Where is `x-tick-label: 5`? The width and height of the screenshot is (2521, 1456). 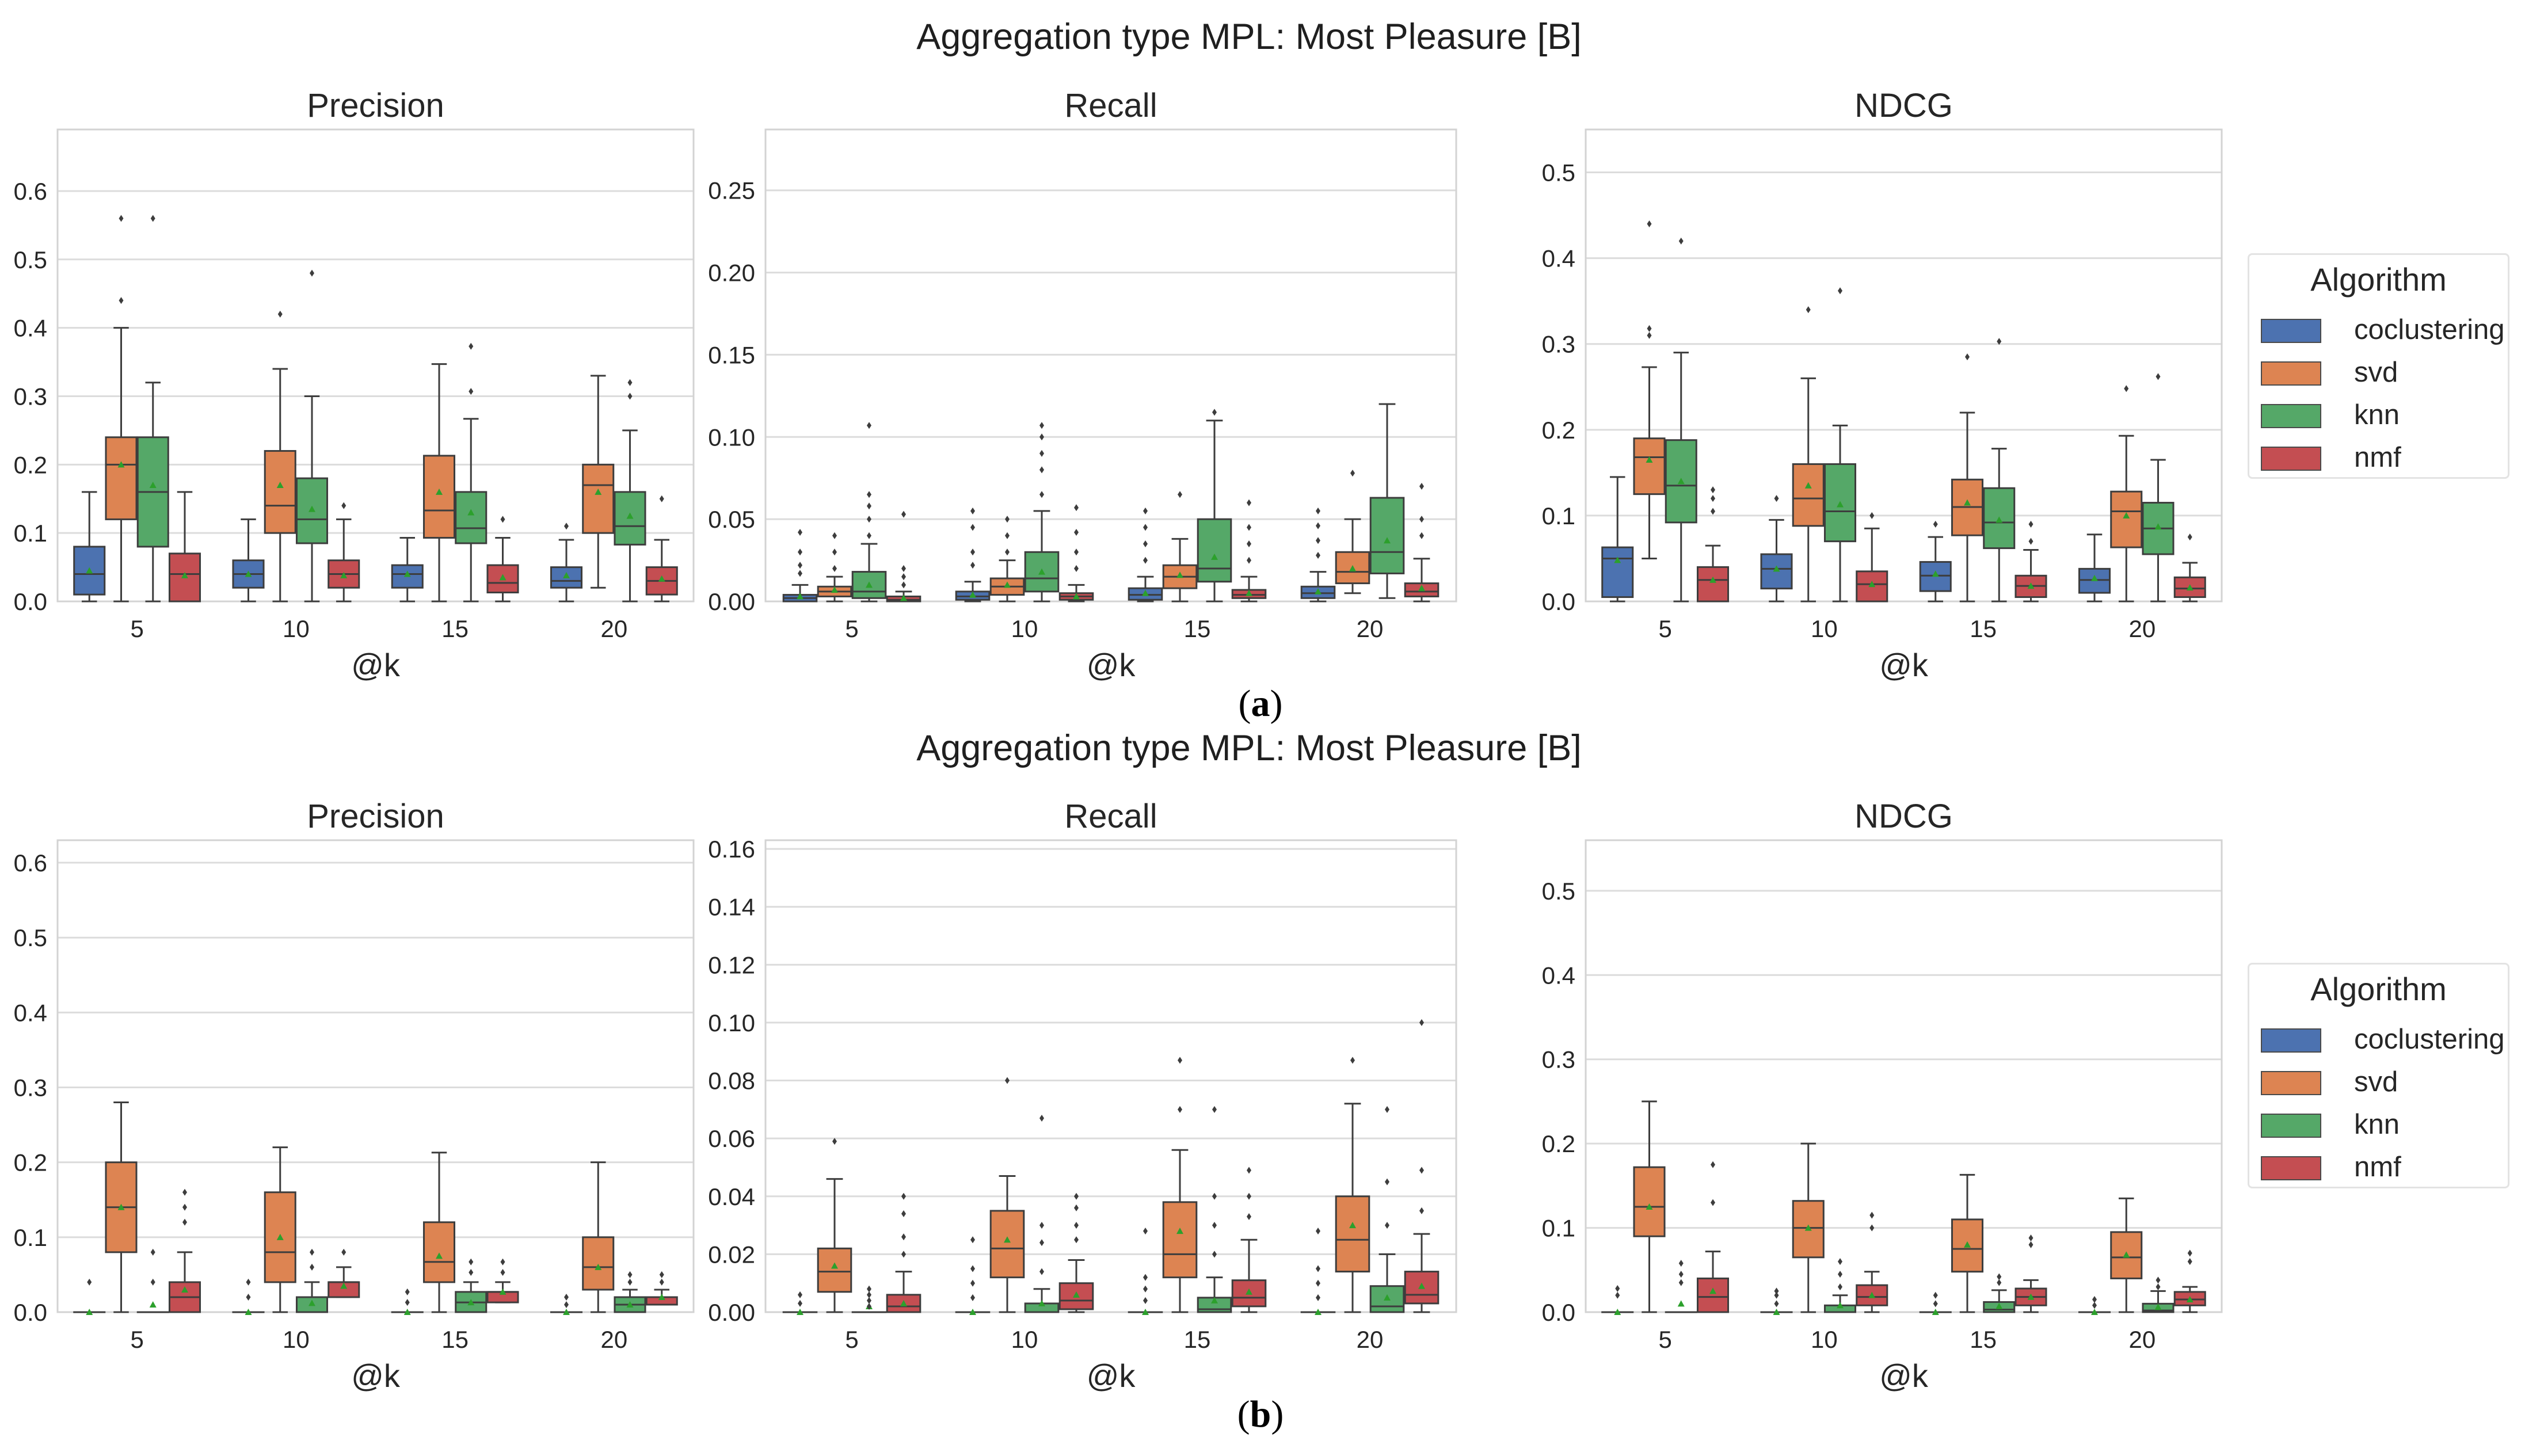 x-tick-label: 5 is located at coordinates (136, 1339).